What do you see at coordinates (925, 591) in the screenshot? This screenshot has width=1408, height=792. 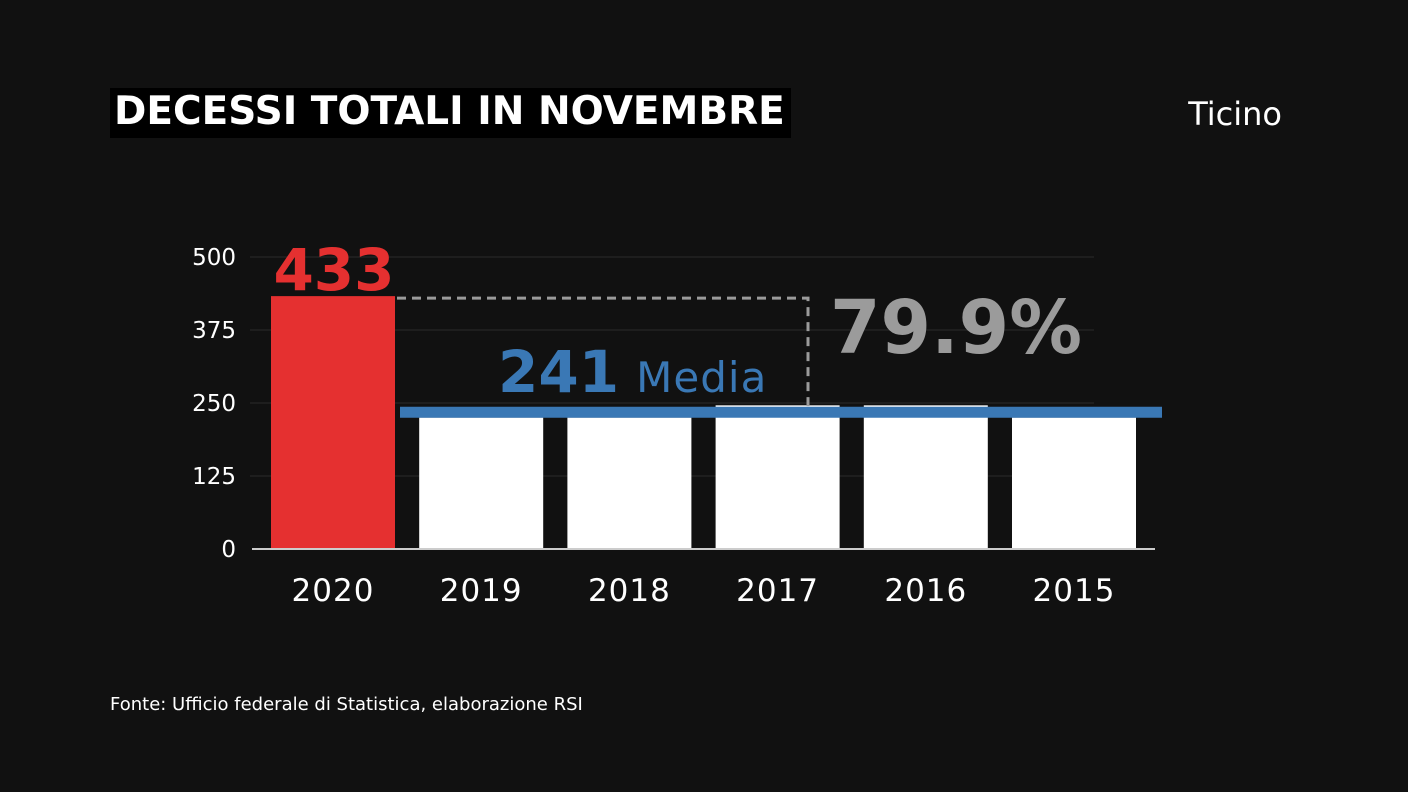 I see `x-tick-label: 2016` at bounding box center [925, 591].